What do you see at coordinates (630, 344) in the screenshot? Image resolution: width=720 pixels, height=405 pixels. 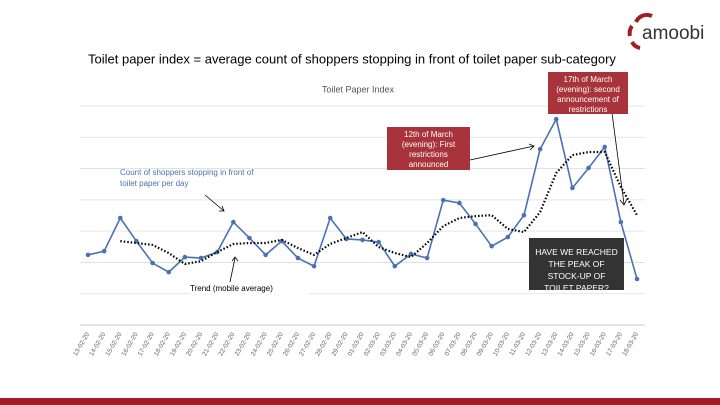 I see `x-tick-label: 18-03-20` at bounding box center [630, 344].